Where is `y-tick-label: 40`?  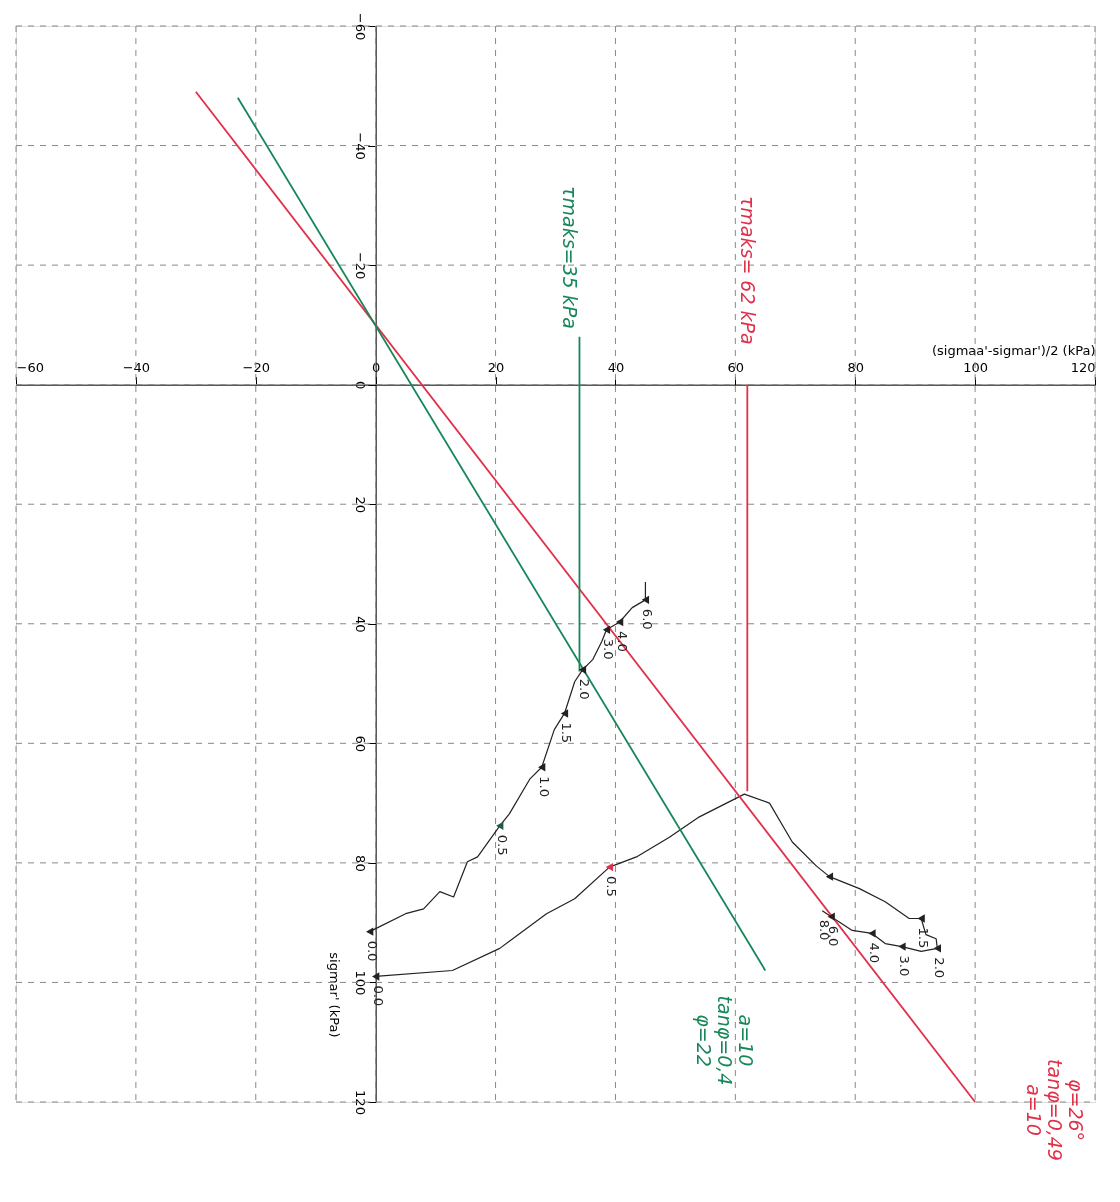
y-tick-label: 40 is located at coordinates (361, 624).